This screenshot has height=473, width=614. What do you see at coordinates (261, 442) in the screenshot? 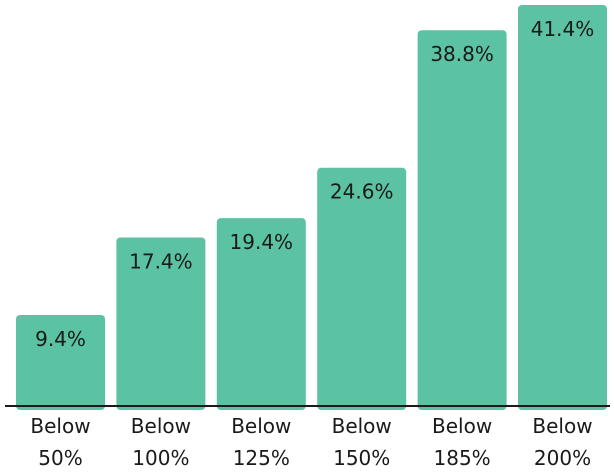
I see `x-tick-label-3: Below 125%` at bounding box center [261, 442].